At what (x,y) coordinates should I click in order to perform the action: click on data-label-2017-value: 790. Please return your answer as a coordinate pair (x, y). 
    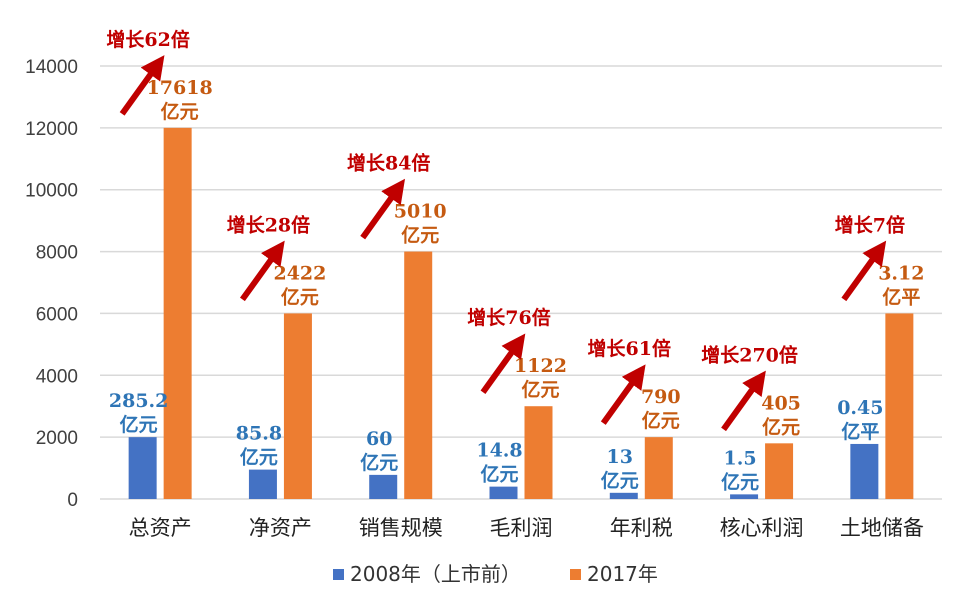
    Looking at the image, I should click on (661, 397).